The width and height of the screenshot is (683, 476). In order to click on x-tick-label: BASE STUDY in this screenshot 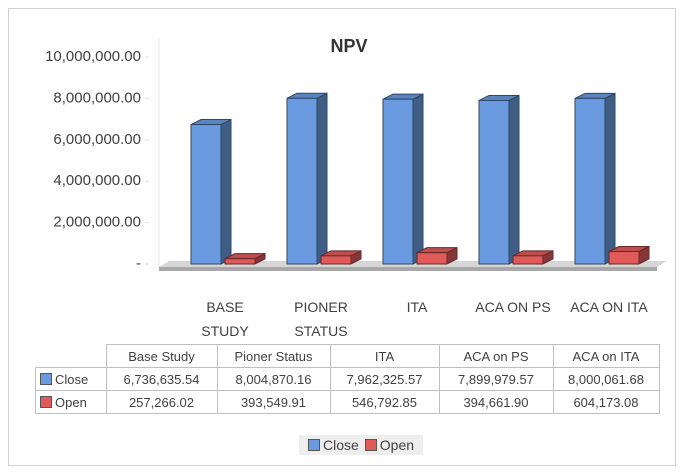, I will do `click(225, 319)`.